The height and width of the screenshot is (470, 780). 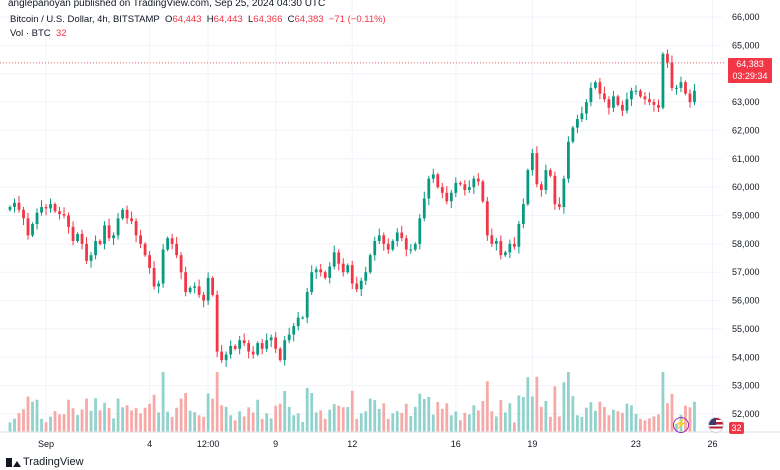 I want to click on close-label: C, so click(x=291, y=19).